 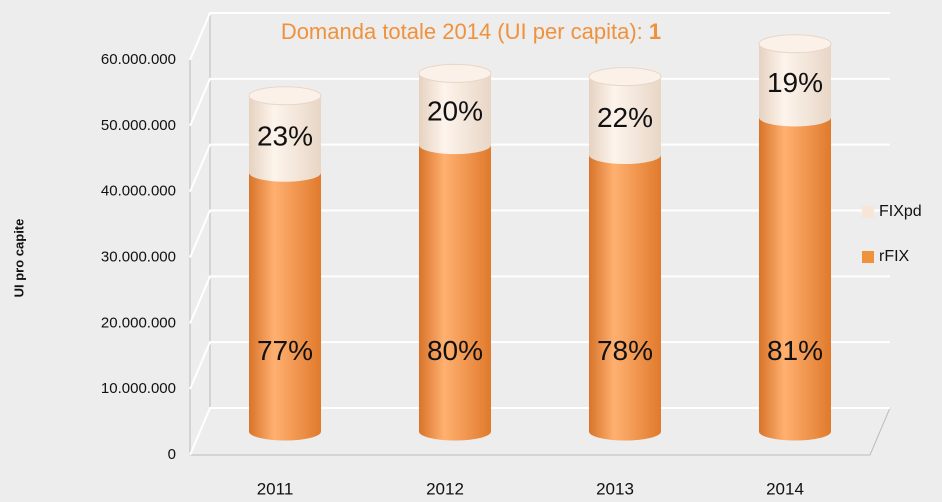 I want to click on share-label: 23%, so click(x=285, y=136).